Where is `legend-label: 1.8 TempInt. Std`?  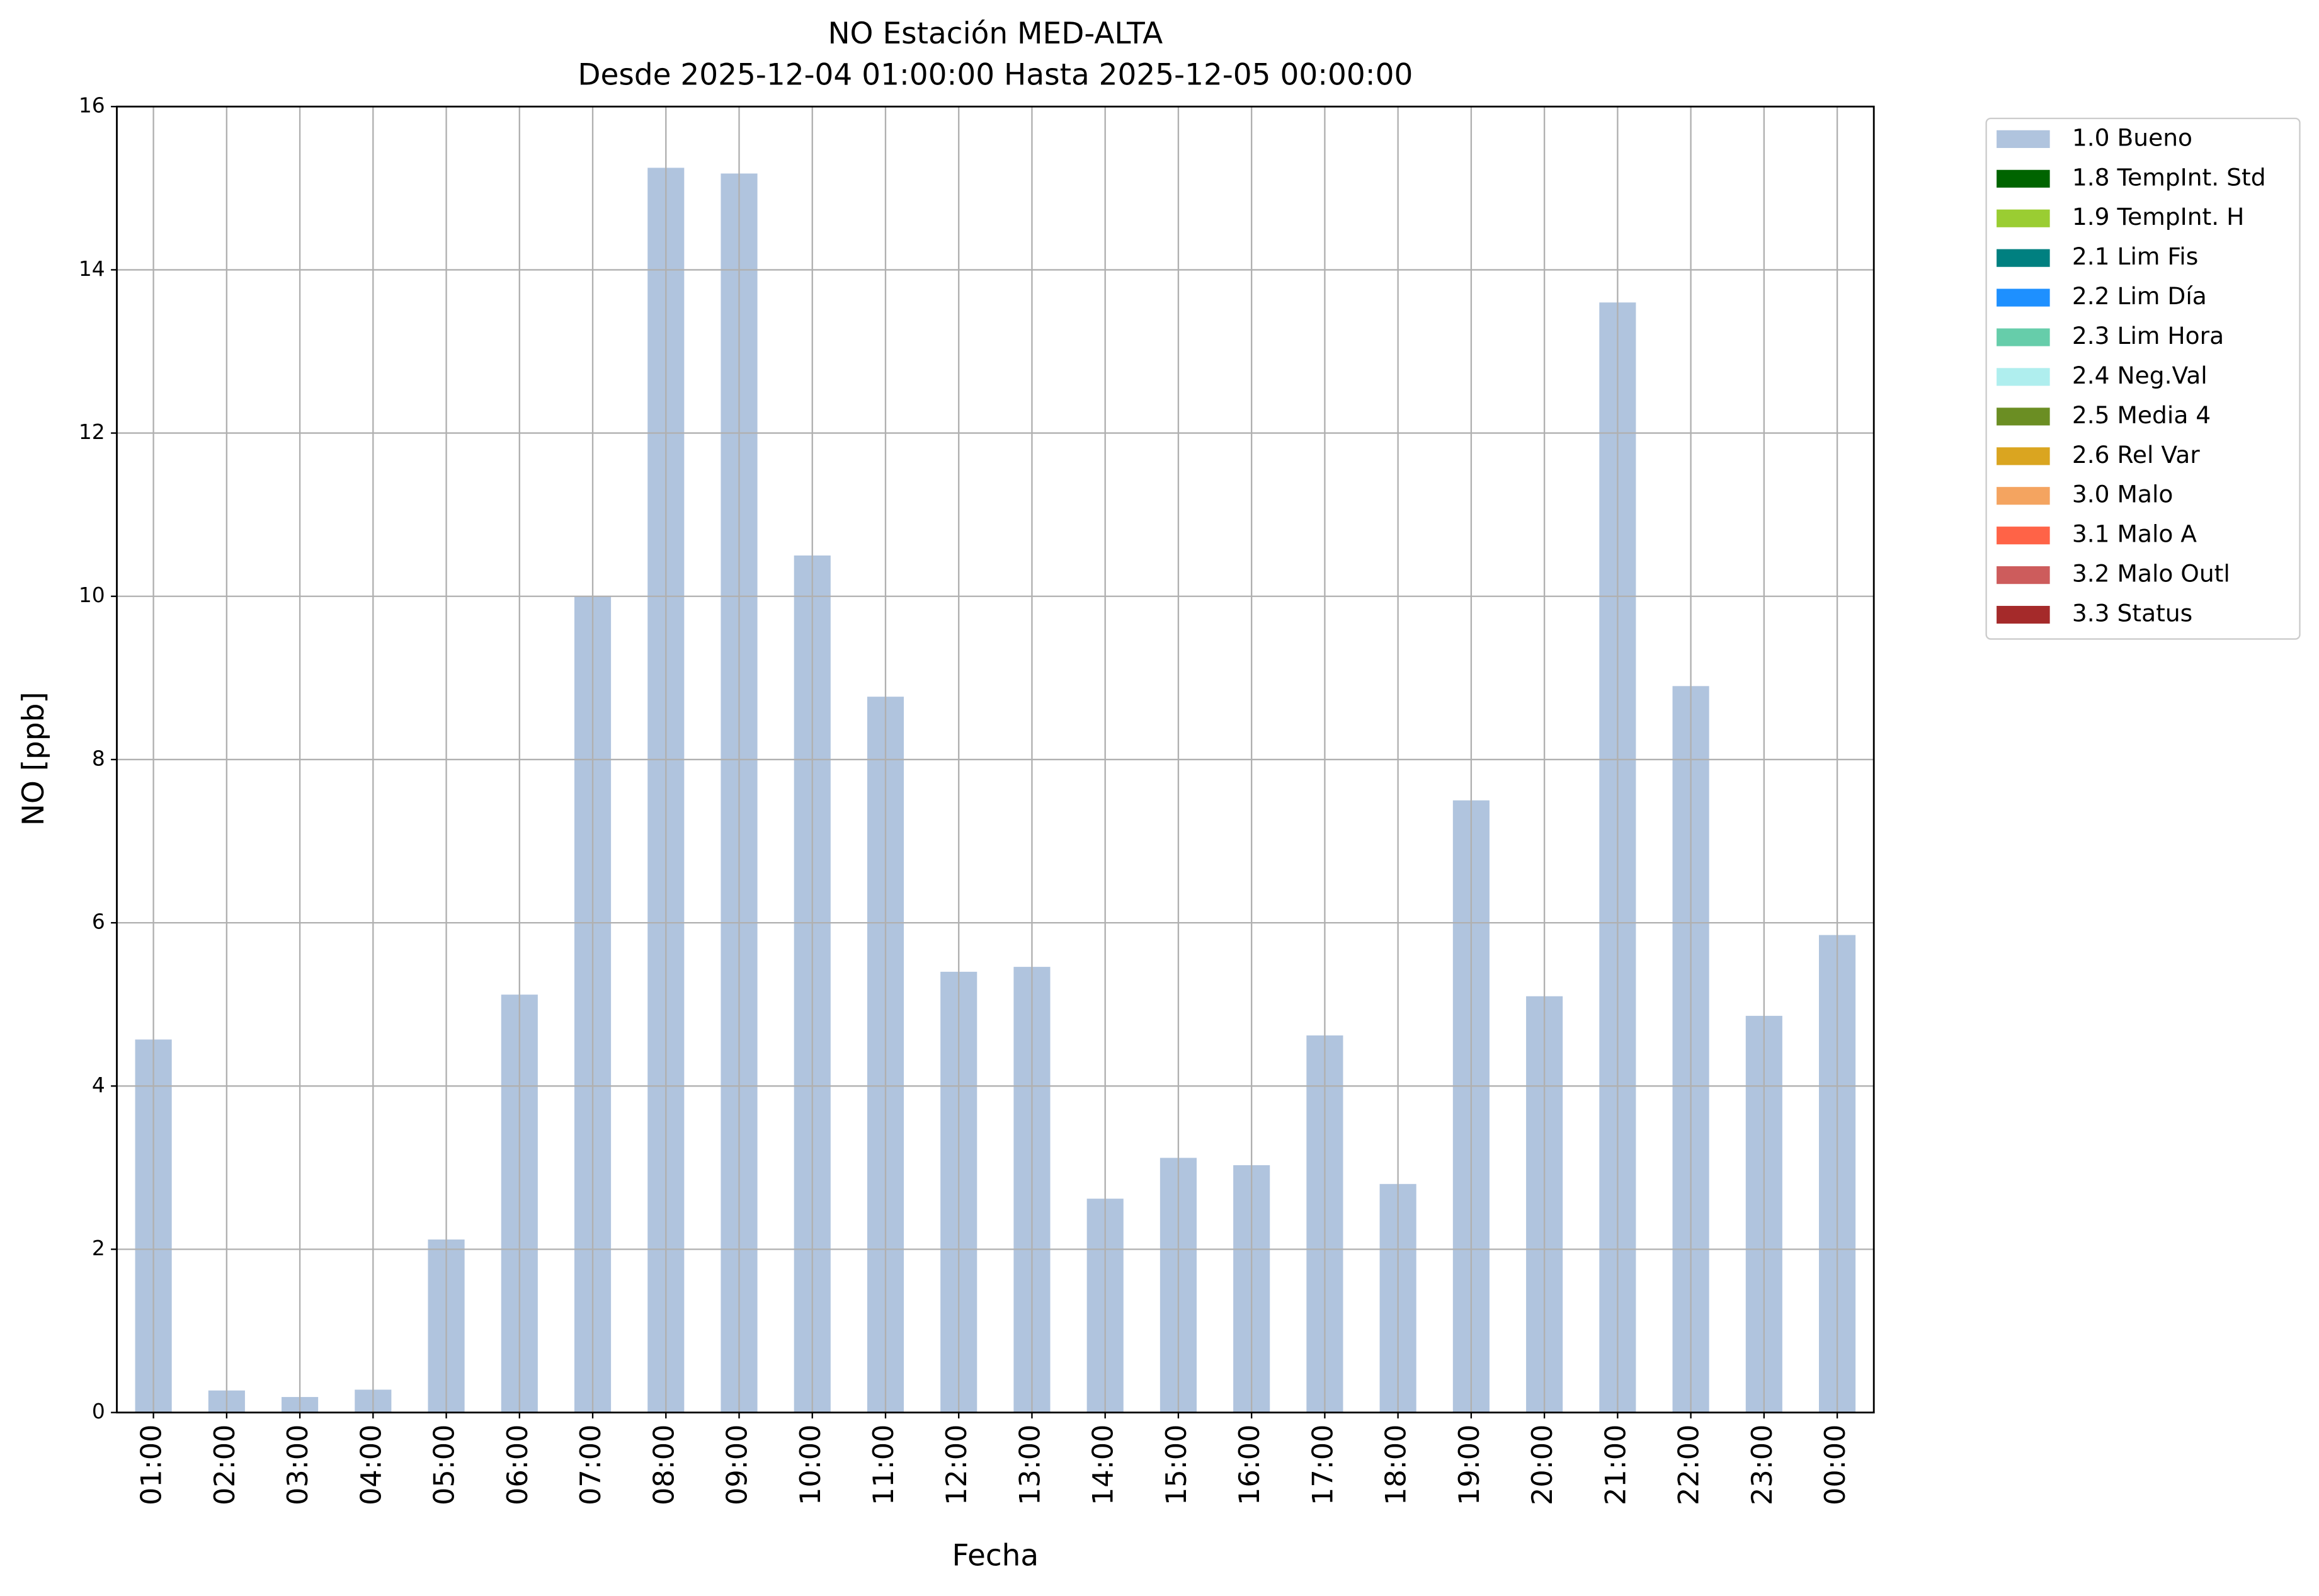
legend-label: 1.8 TempInt. Std is located at coordinates (2169, 177).